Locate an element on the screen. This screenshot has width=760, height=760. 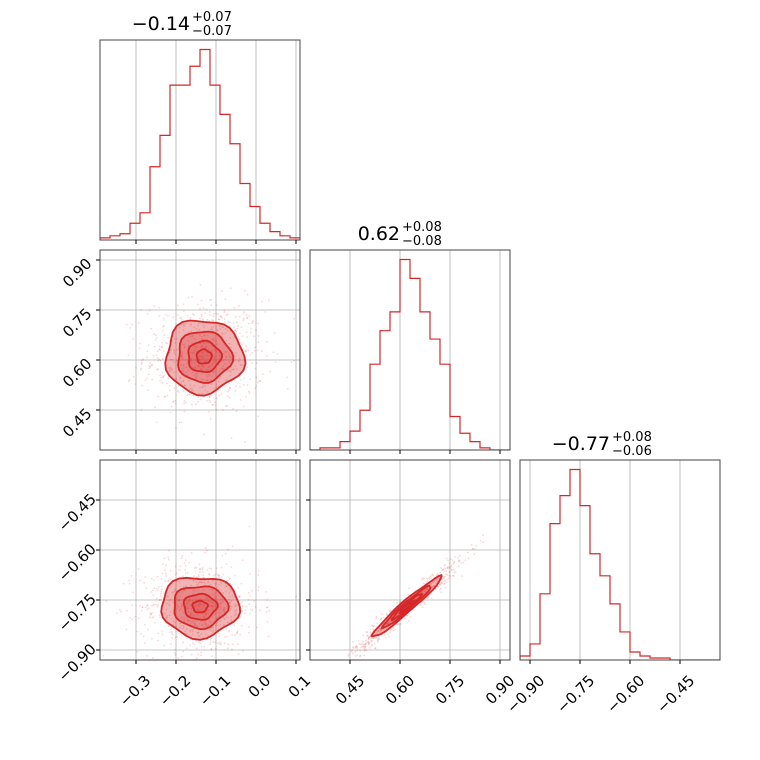
panel-title-plus-1: +0.08 is located at coordinates (422, 227).